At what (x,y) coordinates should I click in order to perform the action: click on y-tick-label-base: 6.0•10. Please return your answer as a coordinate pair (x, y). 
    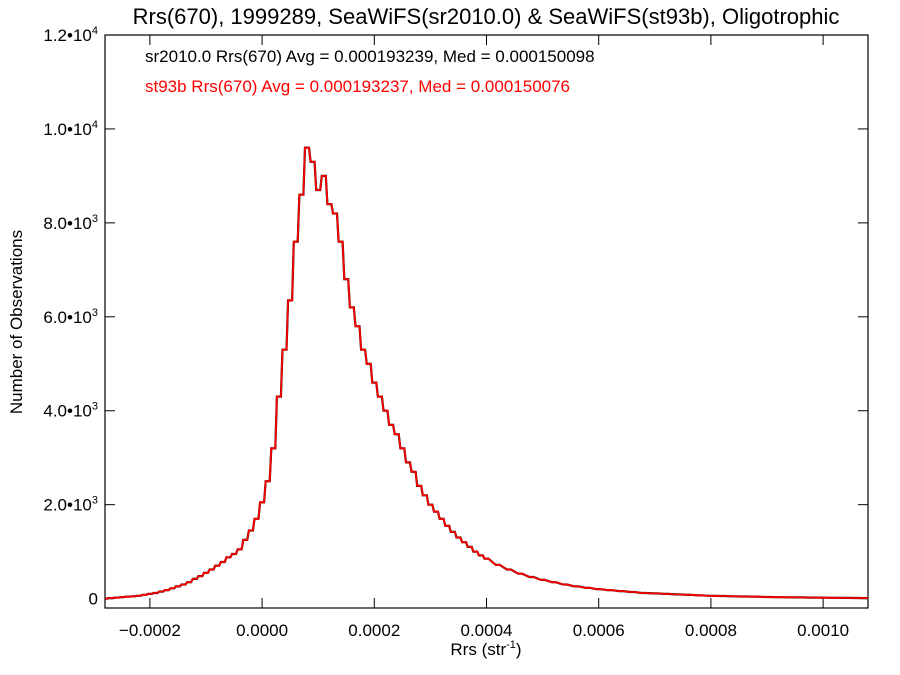
    Looking at the image, I should click on (67, 317).